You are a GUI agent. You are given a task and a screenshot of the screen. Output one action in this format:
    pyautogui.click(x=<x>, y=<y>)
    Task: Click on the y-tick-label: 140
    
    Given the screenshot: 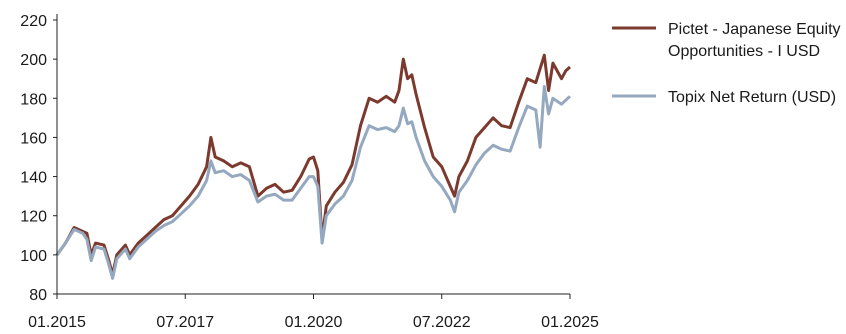 What is the action you would take?
    pyautogui.click(x=33, y=178)
    